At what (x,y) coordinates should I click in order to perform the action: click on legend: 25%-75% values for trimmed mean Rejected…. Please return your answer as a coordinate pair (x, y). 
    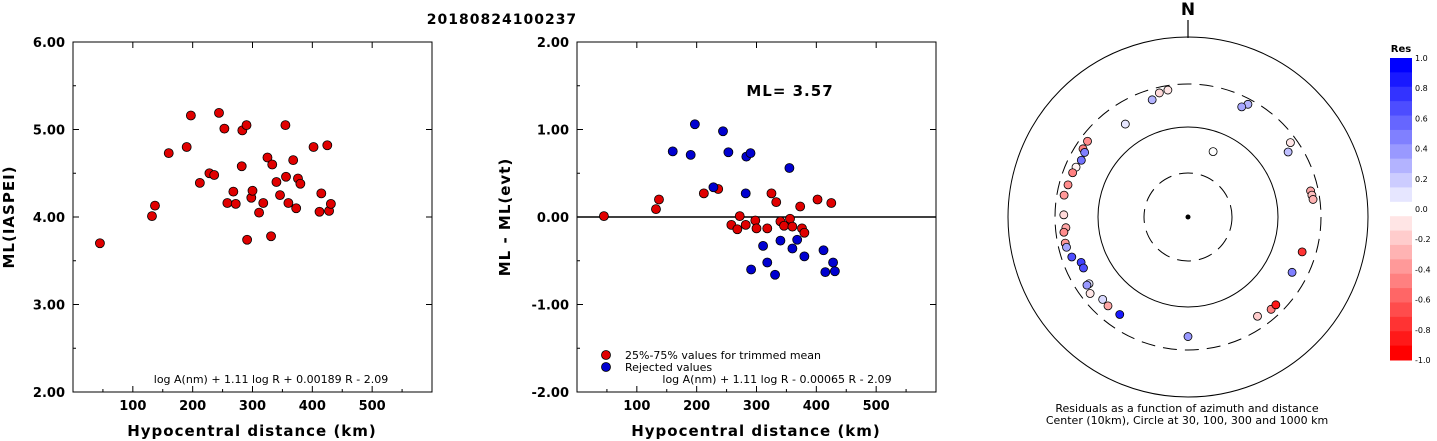
    Looking at the image, I should click on (711, 361).